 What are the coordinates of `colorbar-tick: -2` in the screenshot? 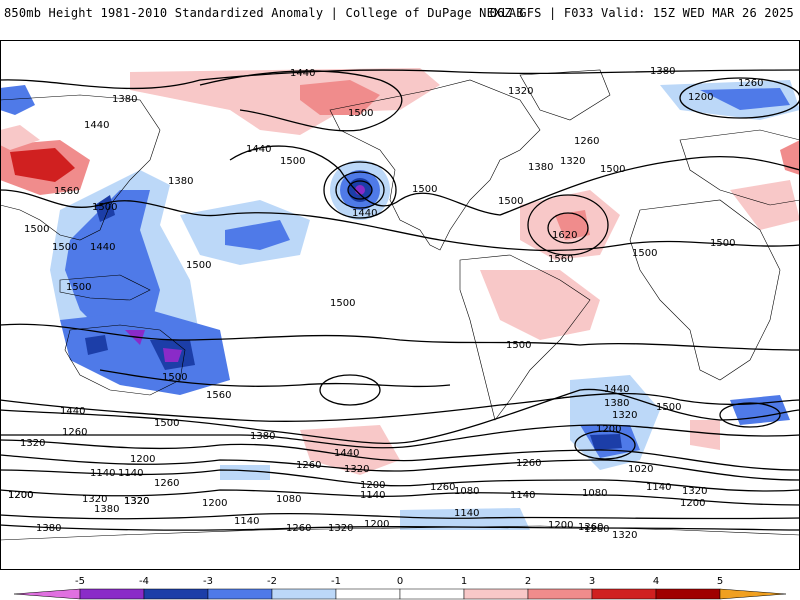 It's located at (272, 581).